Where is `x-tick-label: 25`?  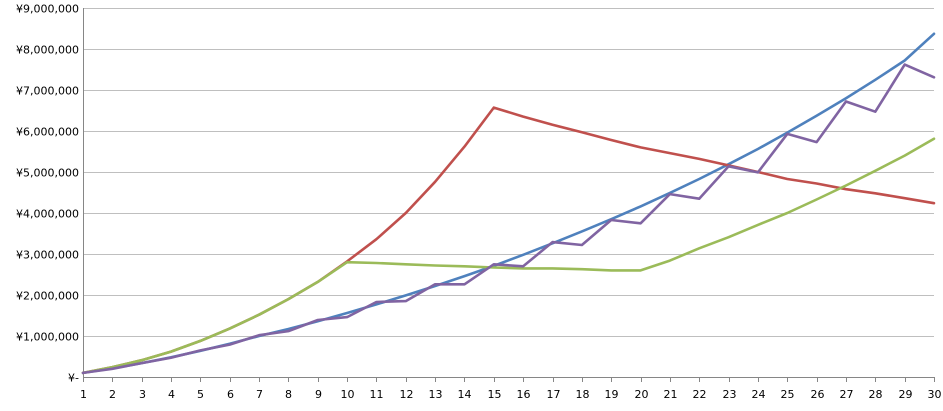
x-tick-label: 25 is located at coordinates (788, 394).